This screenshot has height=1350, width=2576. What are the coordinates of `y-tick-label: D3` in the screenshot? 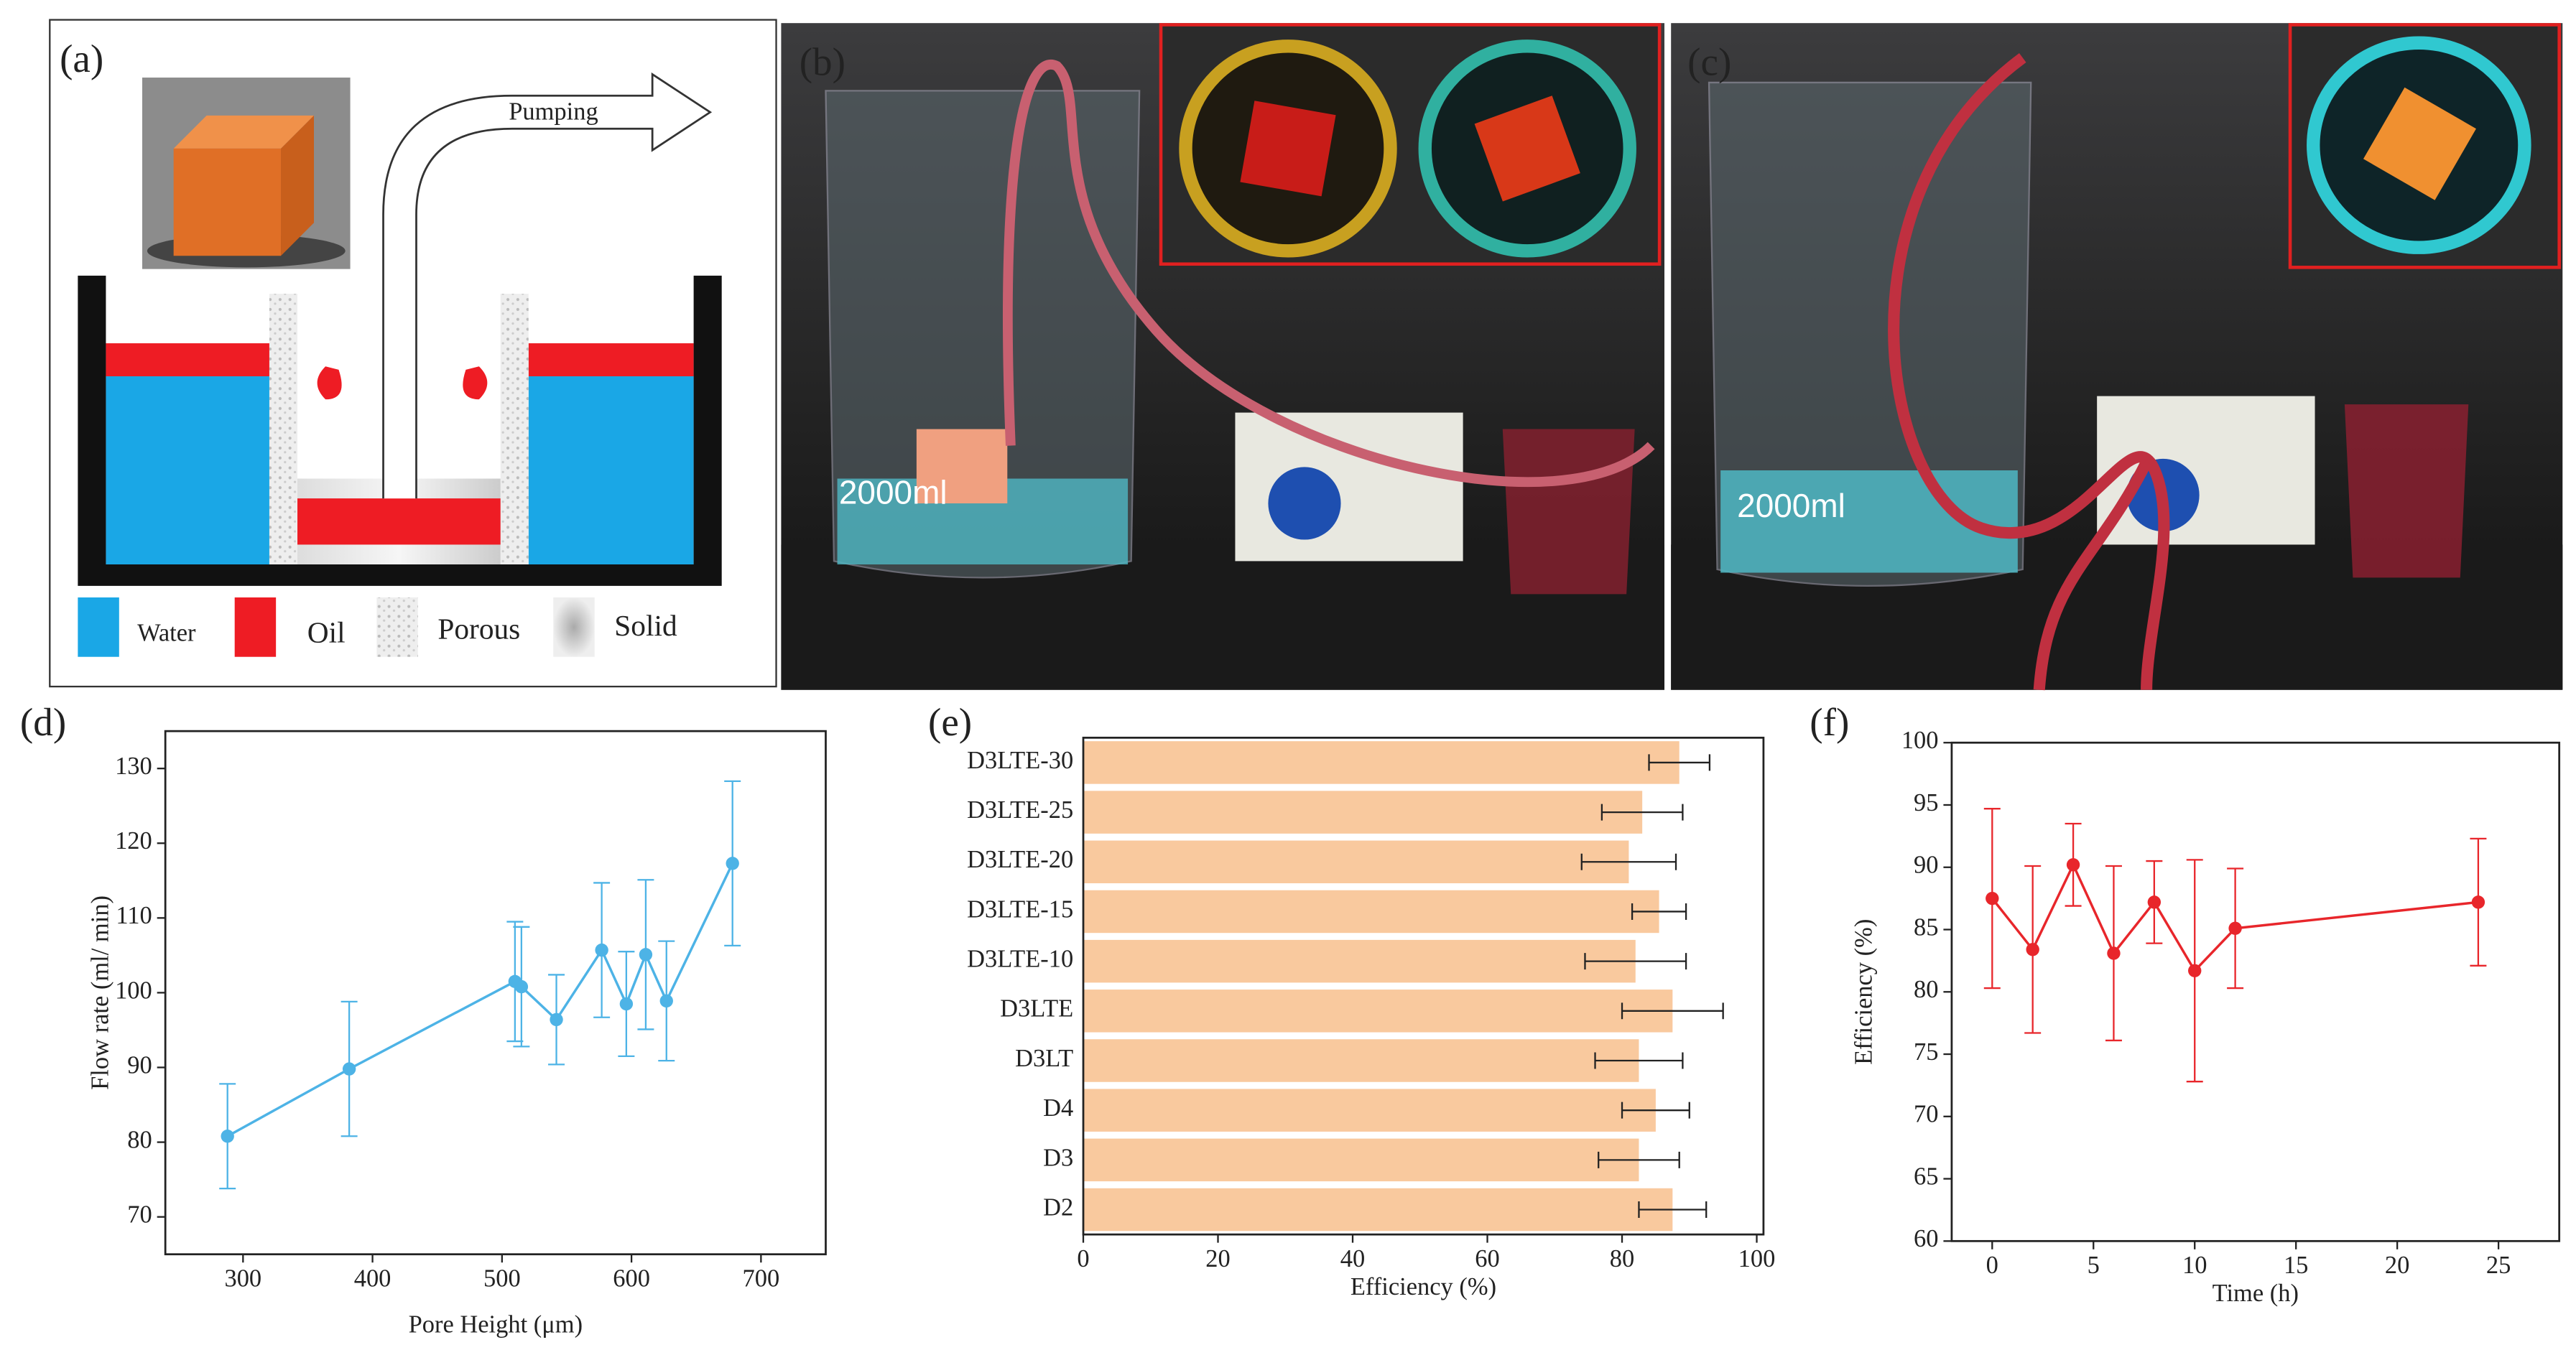 It's located at (1058, 1157).